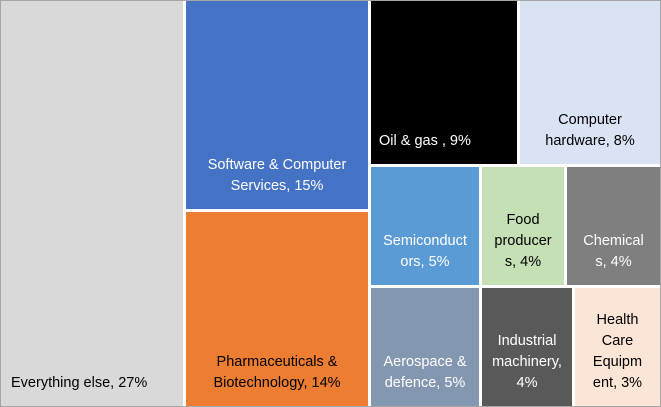 The height and width of the screenshot is (407, 661). Describe the element at coordinates (277, 372) in the screenshot. I see `tile-label: Pharmaceuticals & Biotechnology, 14%` at that location.